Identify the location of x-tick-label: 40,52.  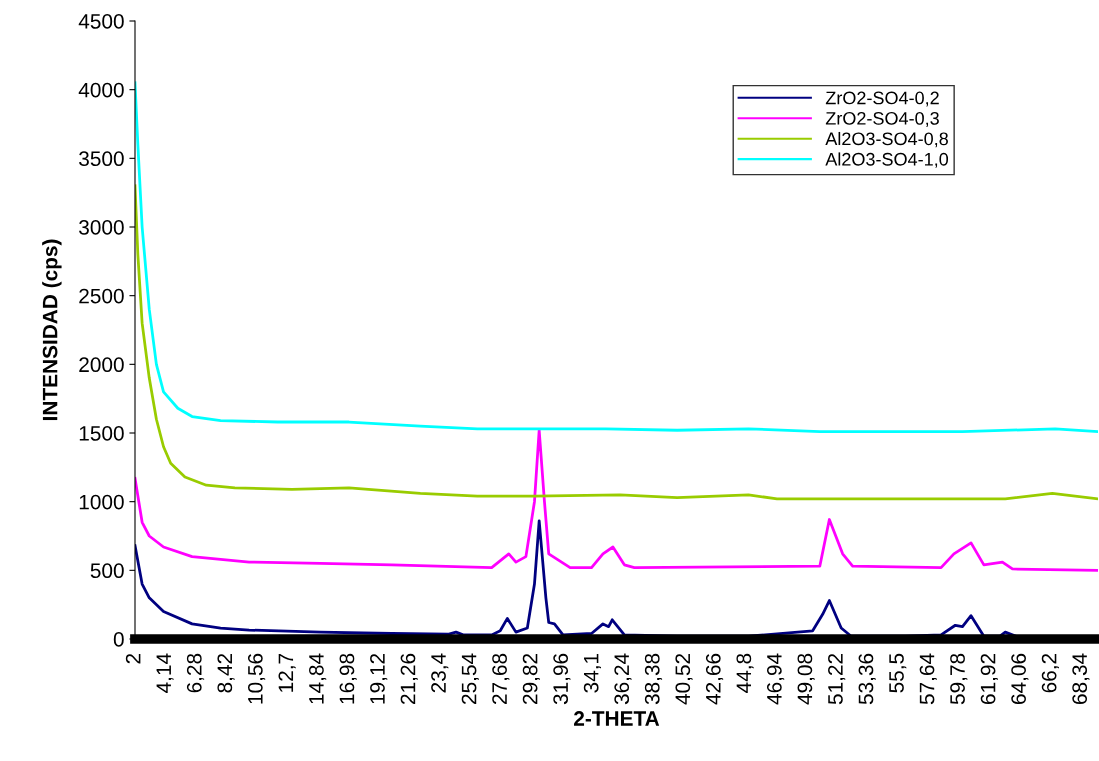
(684, 679).